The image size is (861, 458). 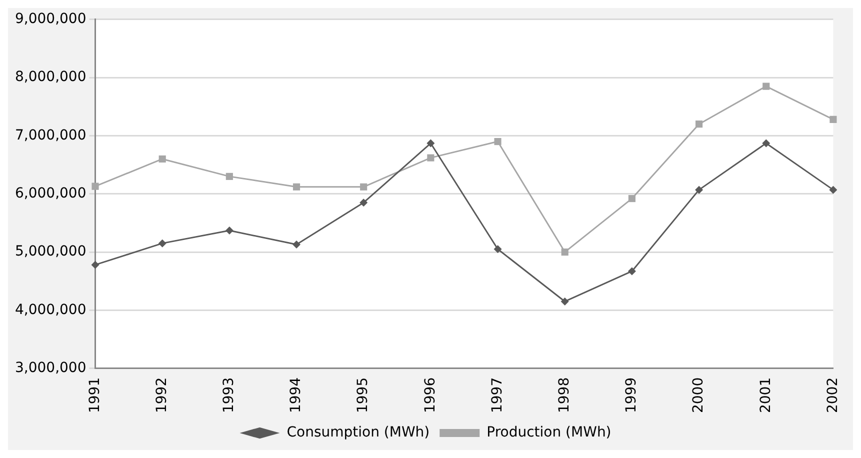 I want to click on x-tick-label: 1995, so click(x=363, y=395).